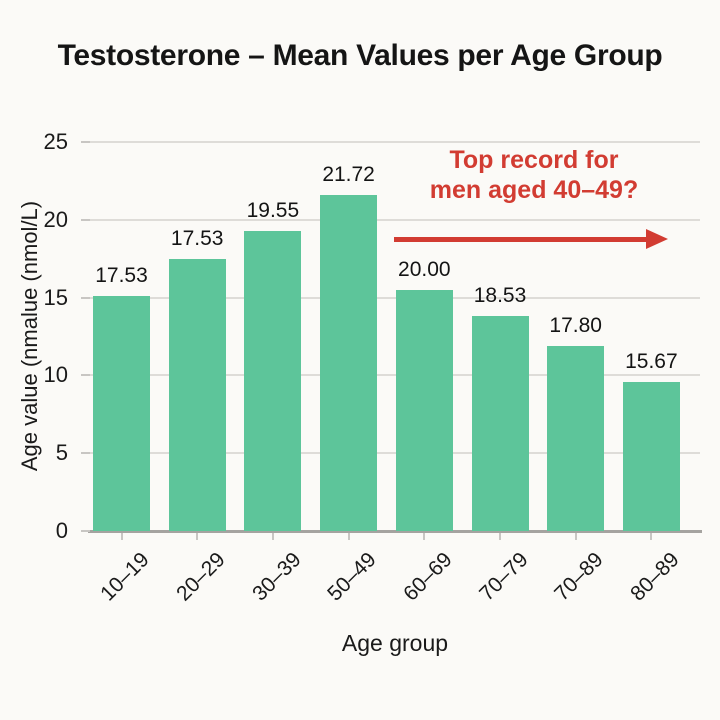  What do you see at coordinates (352, 577) in the screenshot?
I see `x-tick-label: 50–49` at bounding box center [352, 577].